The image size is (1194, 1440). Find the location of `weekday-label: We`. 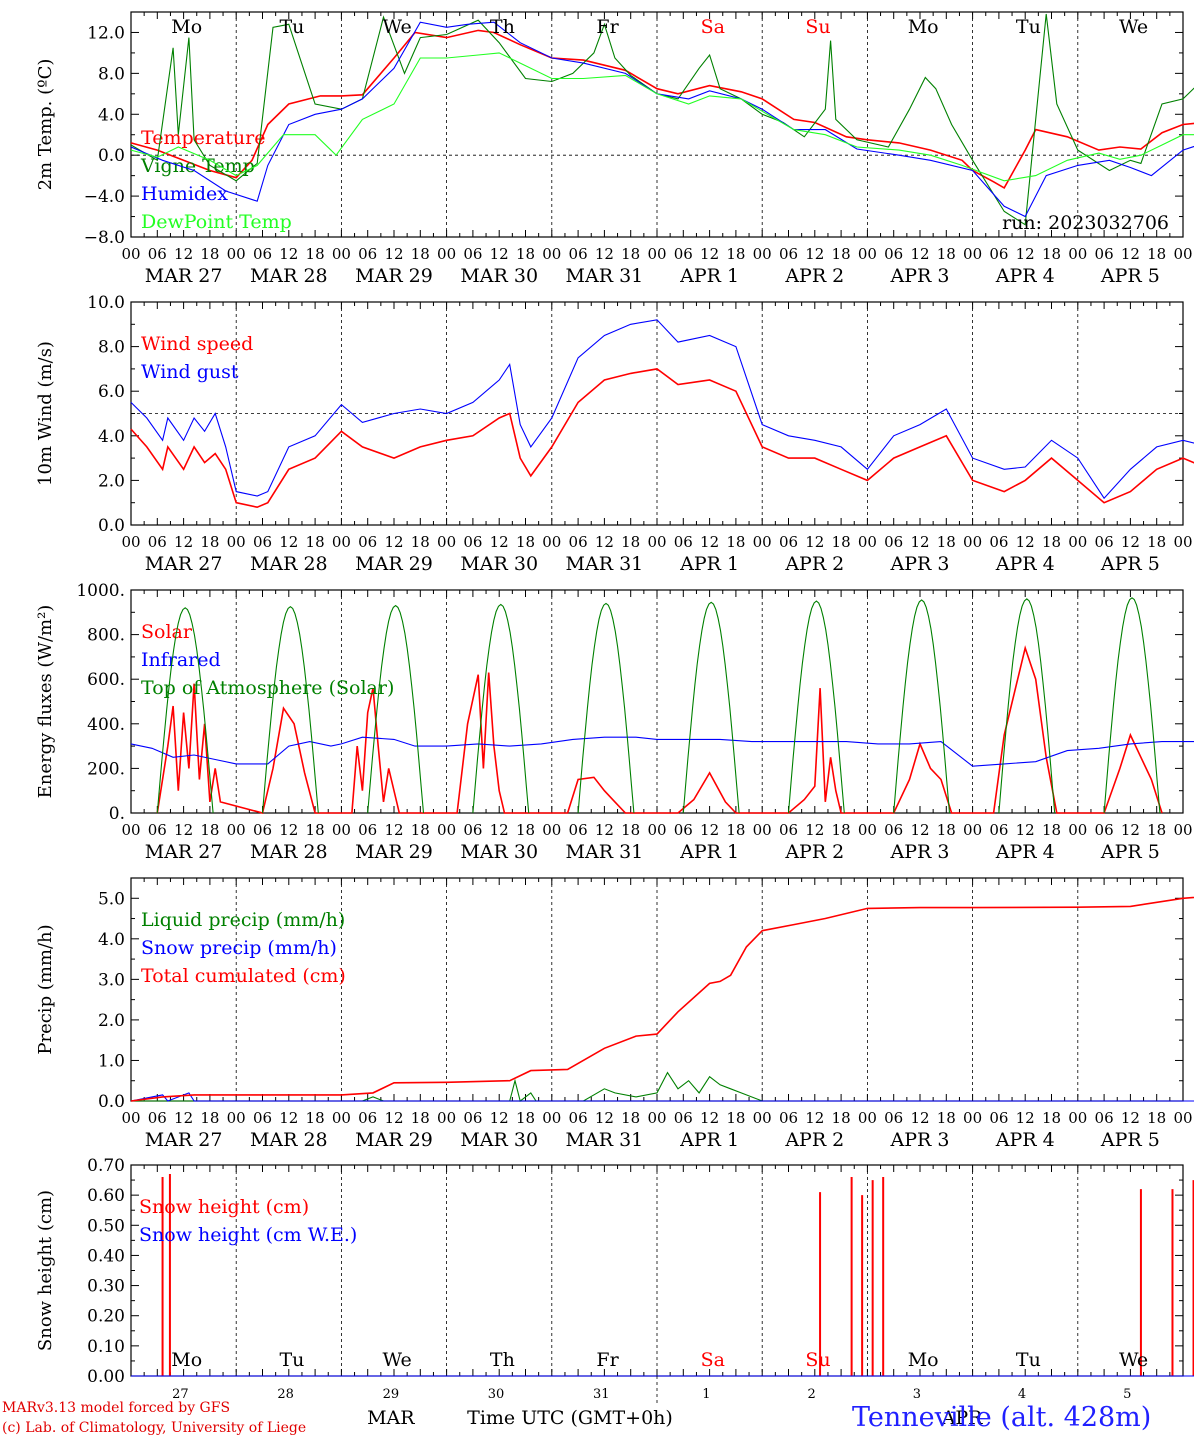

weekday-label: We is located at coordinates (397, 27).